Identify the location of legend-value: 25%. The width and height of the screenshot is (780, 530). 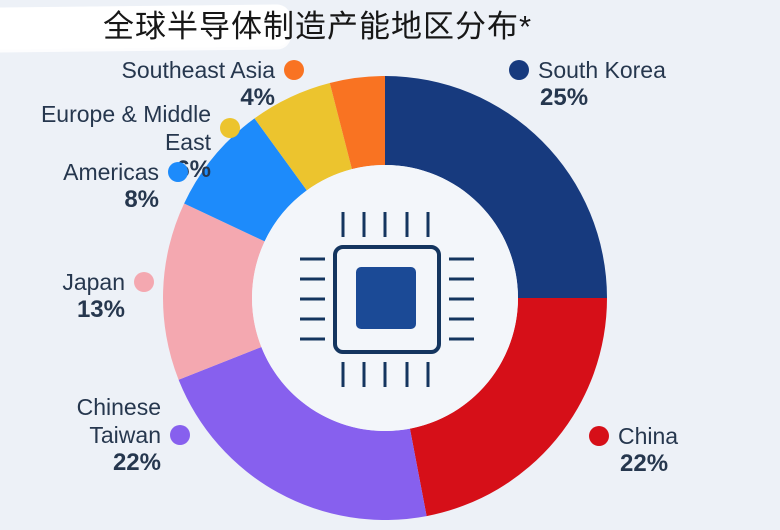
(564, 97).